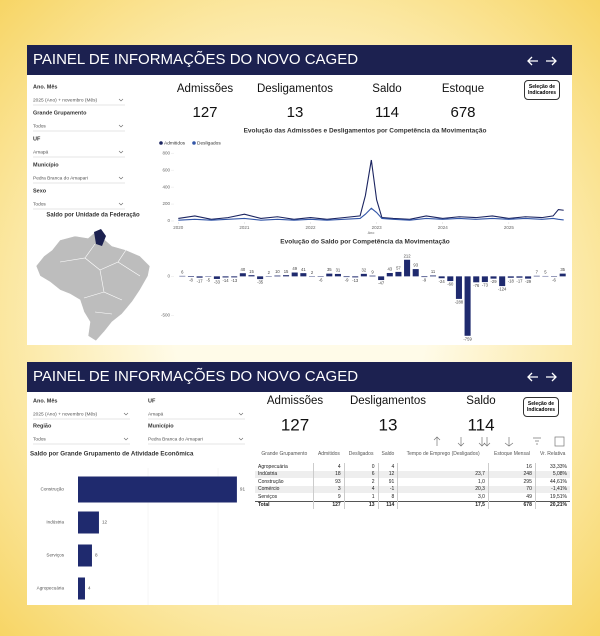  Describe the element at coordinates (166, 203) in the screenshot. I see `y-tick-label: 200` at that location.